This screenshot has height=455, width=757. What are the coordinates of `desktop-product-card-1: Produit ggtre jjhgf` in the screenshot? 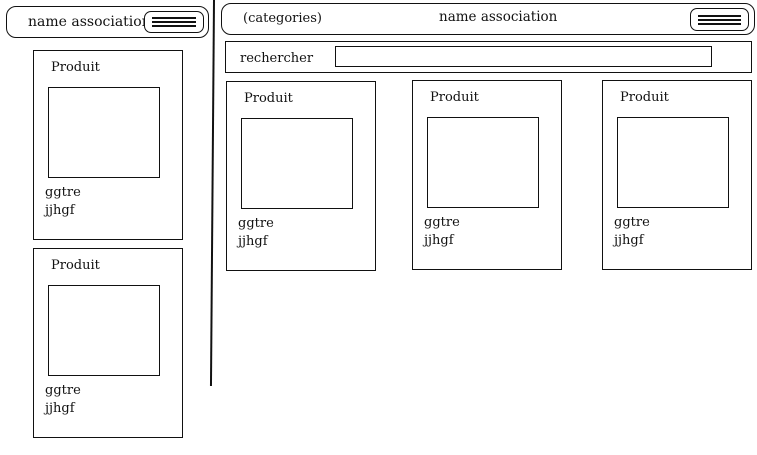 It's located at (301, 176).